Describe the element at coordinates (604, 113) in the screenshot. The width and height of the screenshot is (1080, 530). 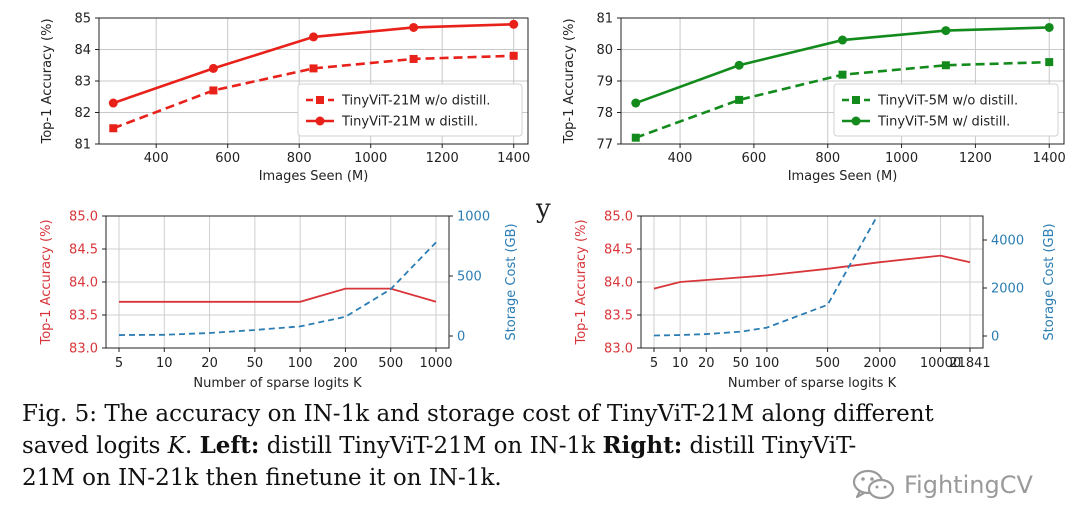
I see `y-tick-label: 78` at that location.